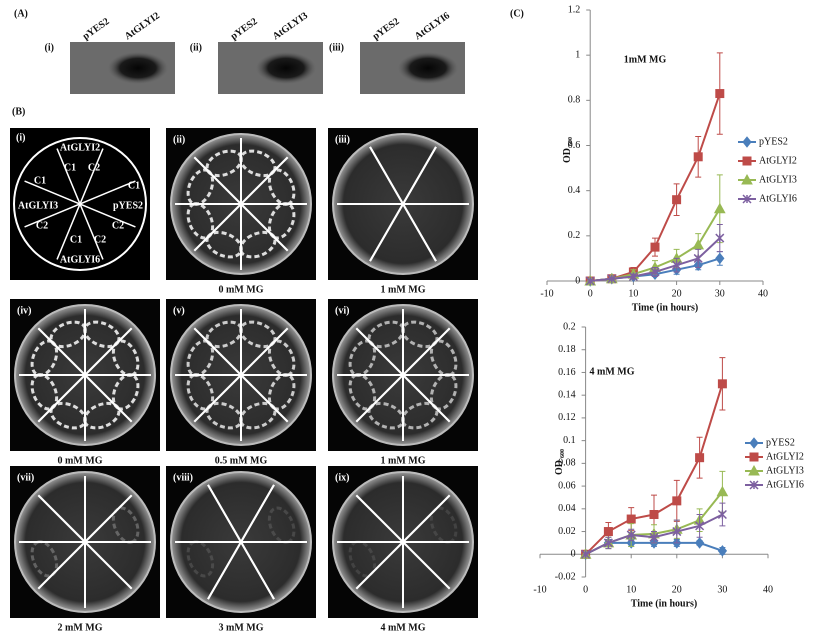 This screenshot has height=634, width=834. I want to click on y-tick-label: 0.18, so click(567, 349).